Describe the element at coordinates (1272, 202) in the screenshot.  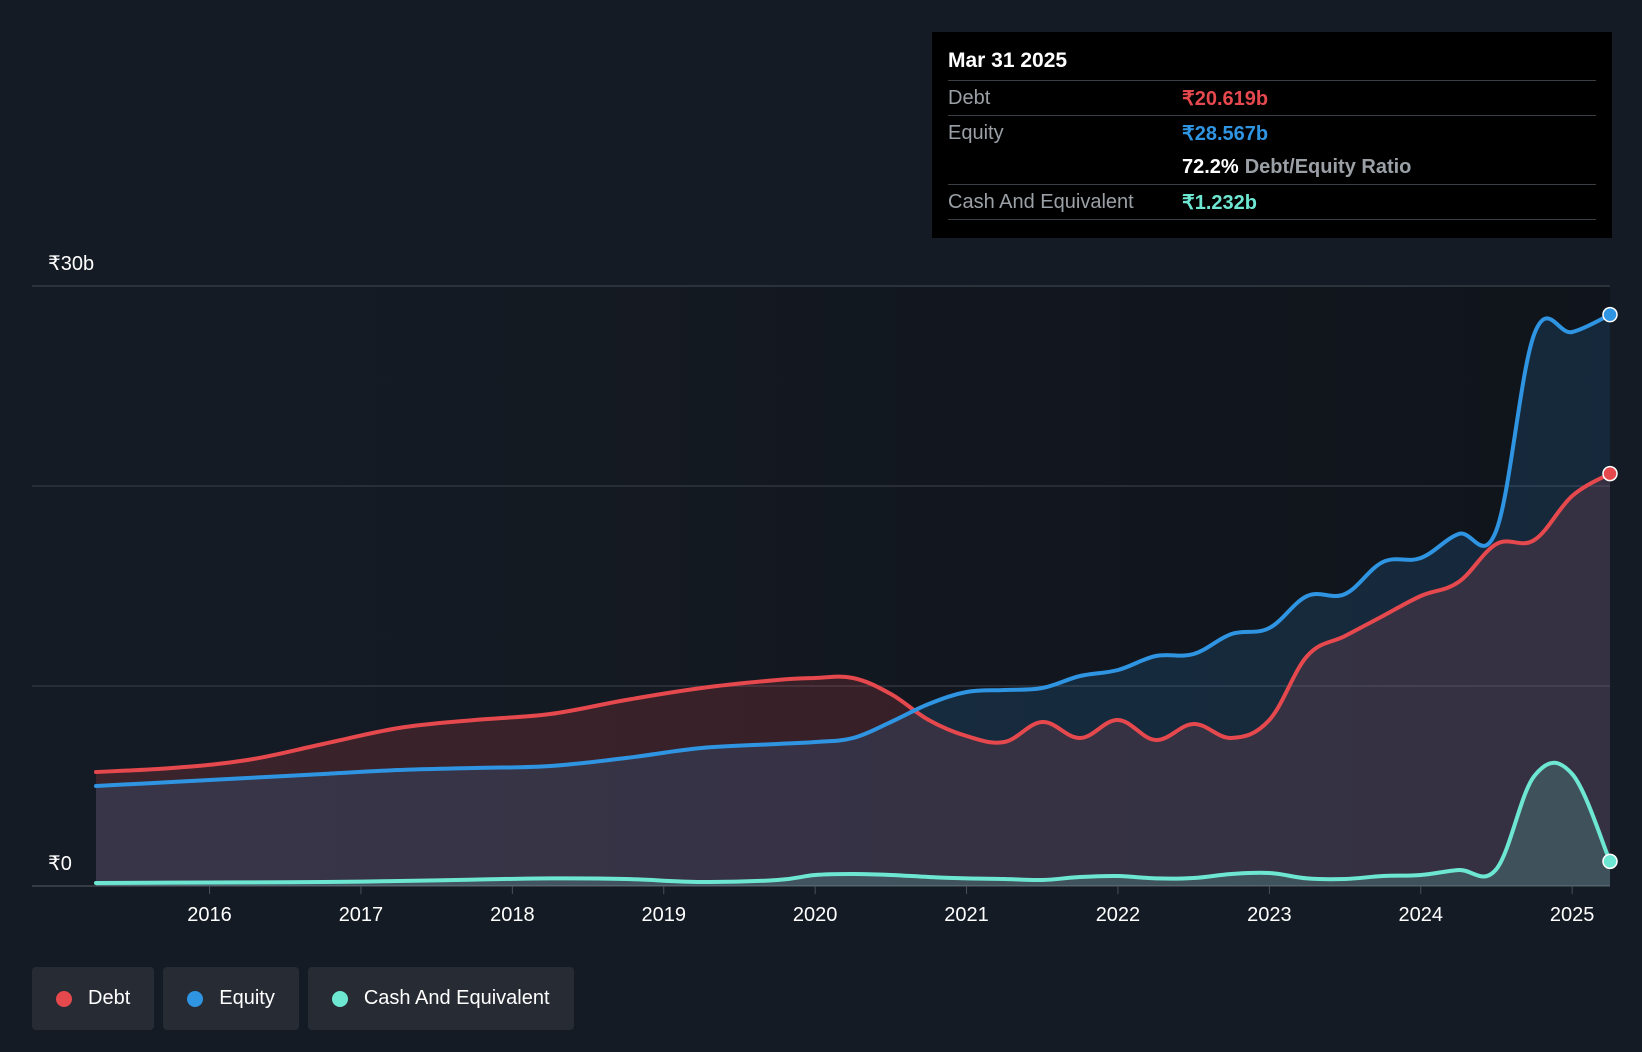
I see `tooltip-cash-row: Cash And Equivalent ₹1.232b` at that location.